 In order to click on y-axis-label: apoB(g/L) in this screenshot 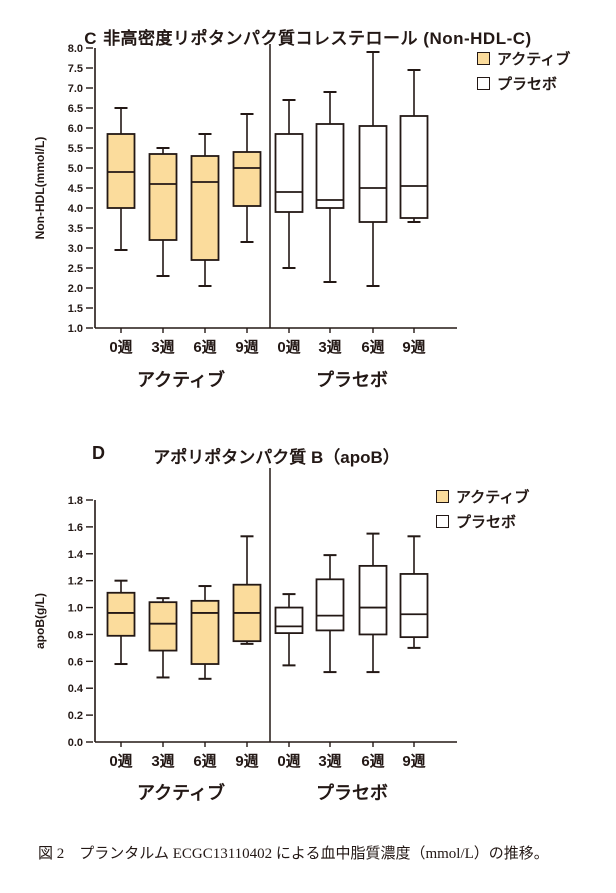, I will do `click(40, 621)`.